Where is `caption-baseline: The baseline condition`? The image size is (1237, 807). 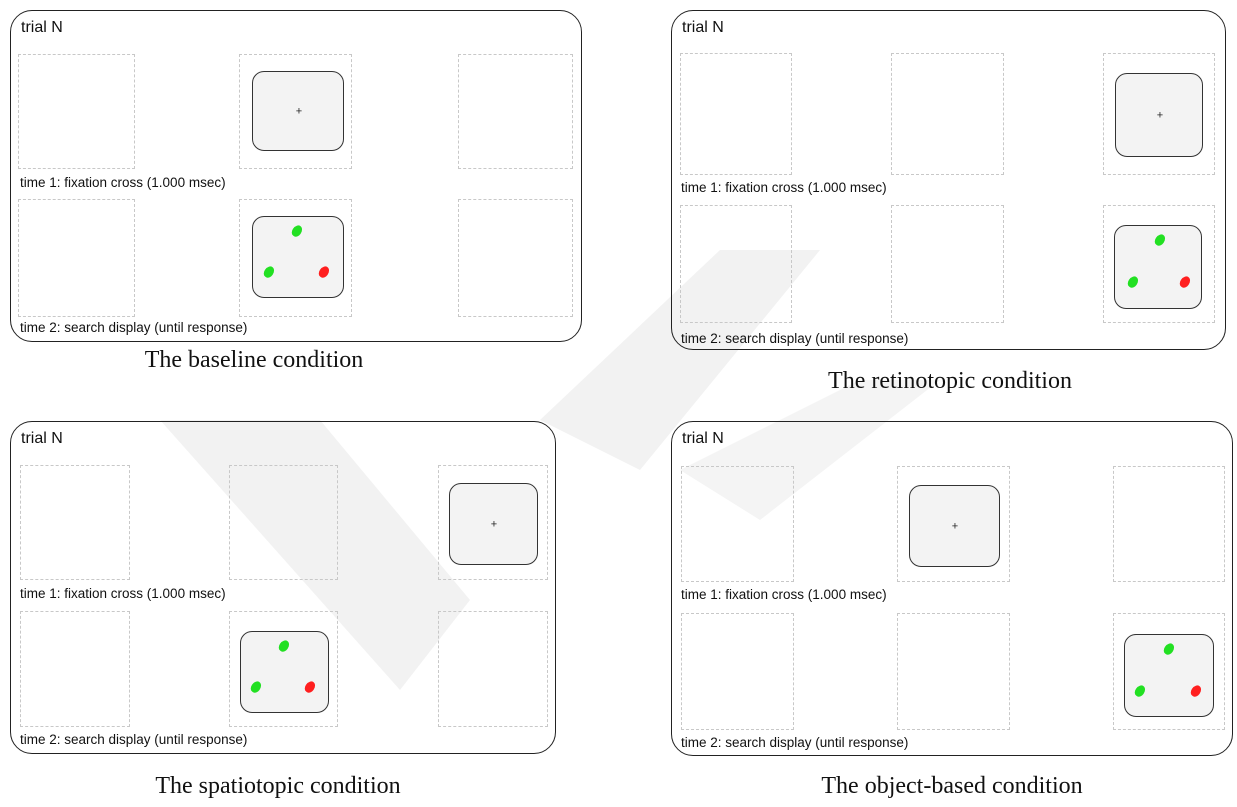
caption-baseline: The baseline condition is located at coordinates (254, 360).